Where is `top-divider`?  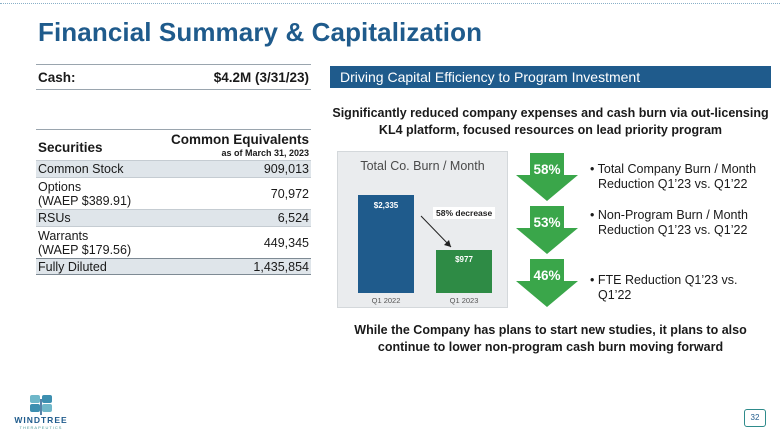 top-divider is located at coordinates (390, 3).